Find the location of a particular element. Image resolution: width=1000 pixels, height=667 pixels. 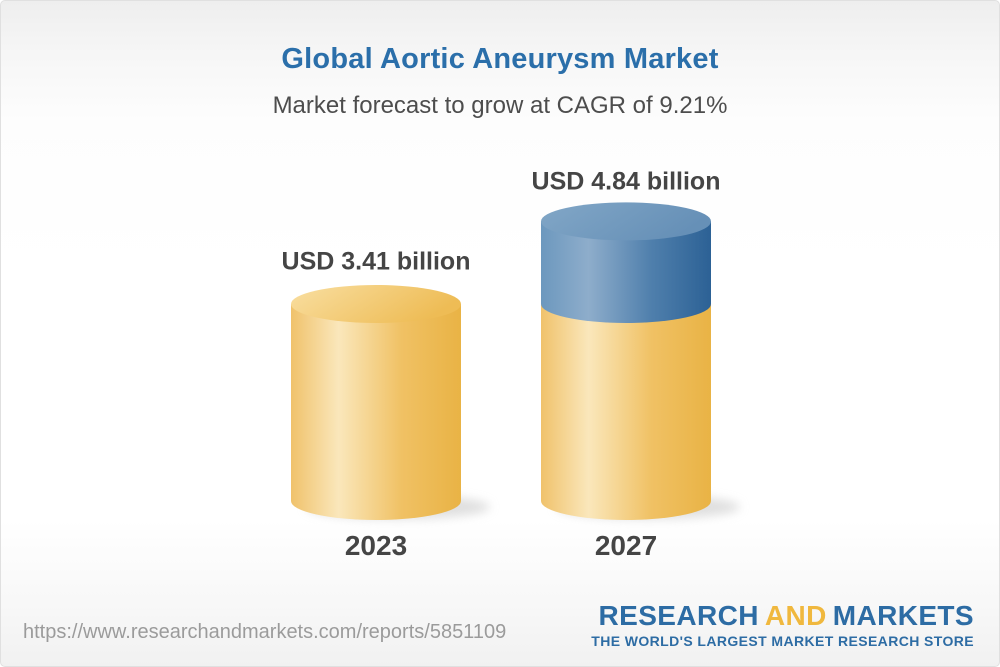

value-label-2023: USD 3.41 billion is located at coordinates (376, 261).